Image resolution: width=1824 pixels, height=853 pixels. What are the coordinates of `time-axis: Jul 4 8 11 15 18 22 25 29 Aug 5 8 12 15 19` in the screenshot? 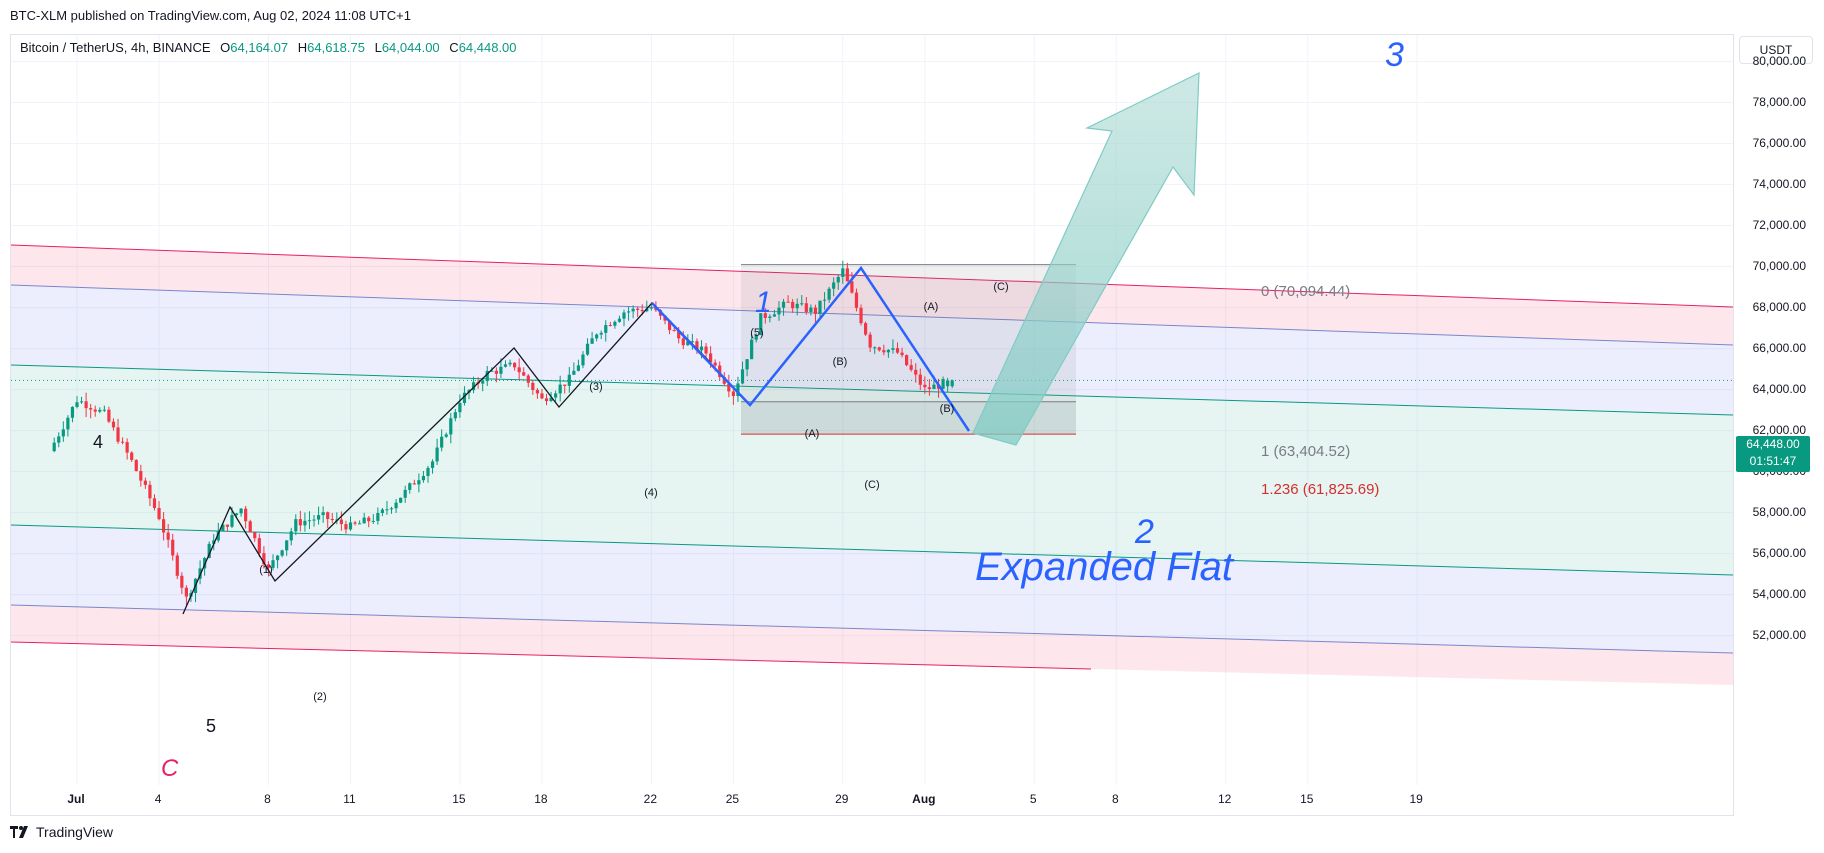 It's located at (871, 799).